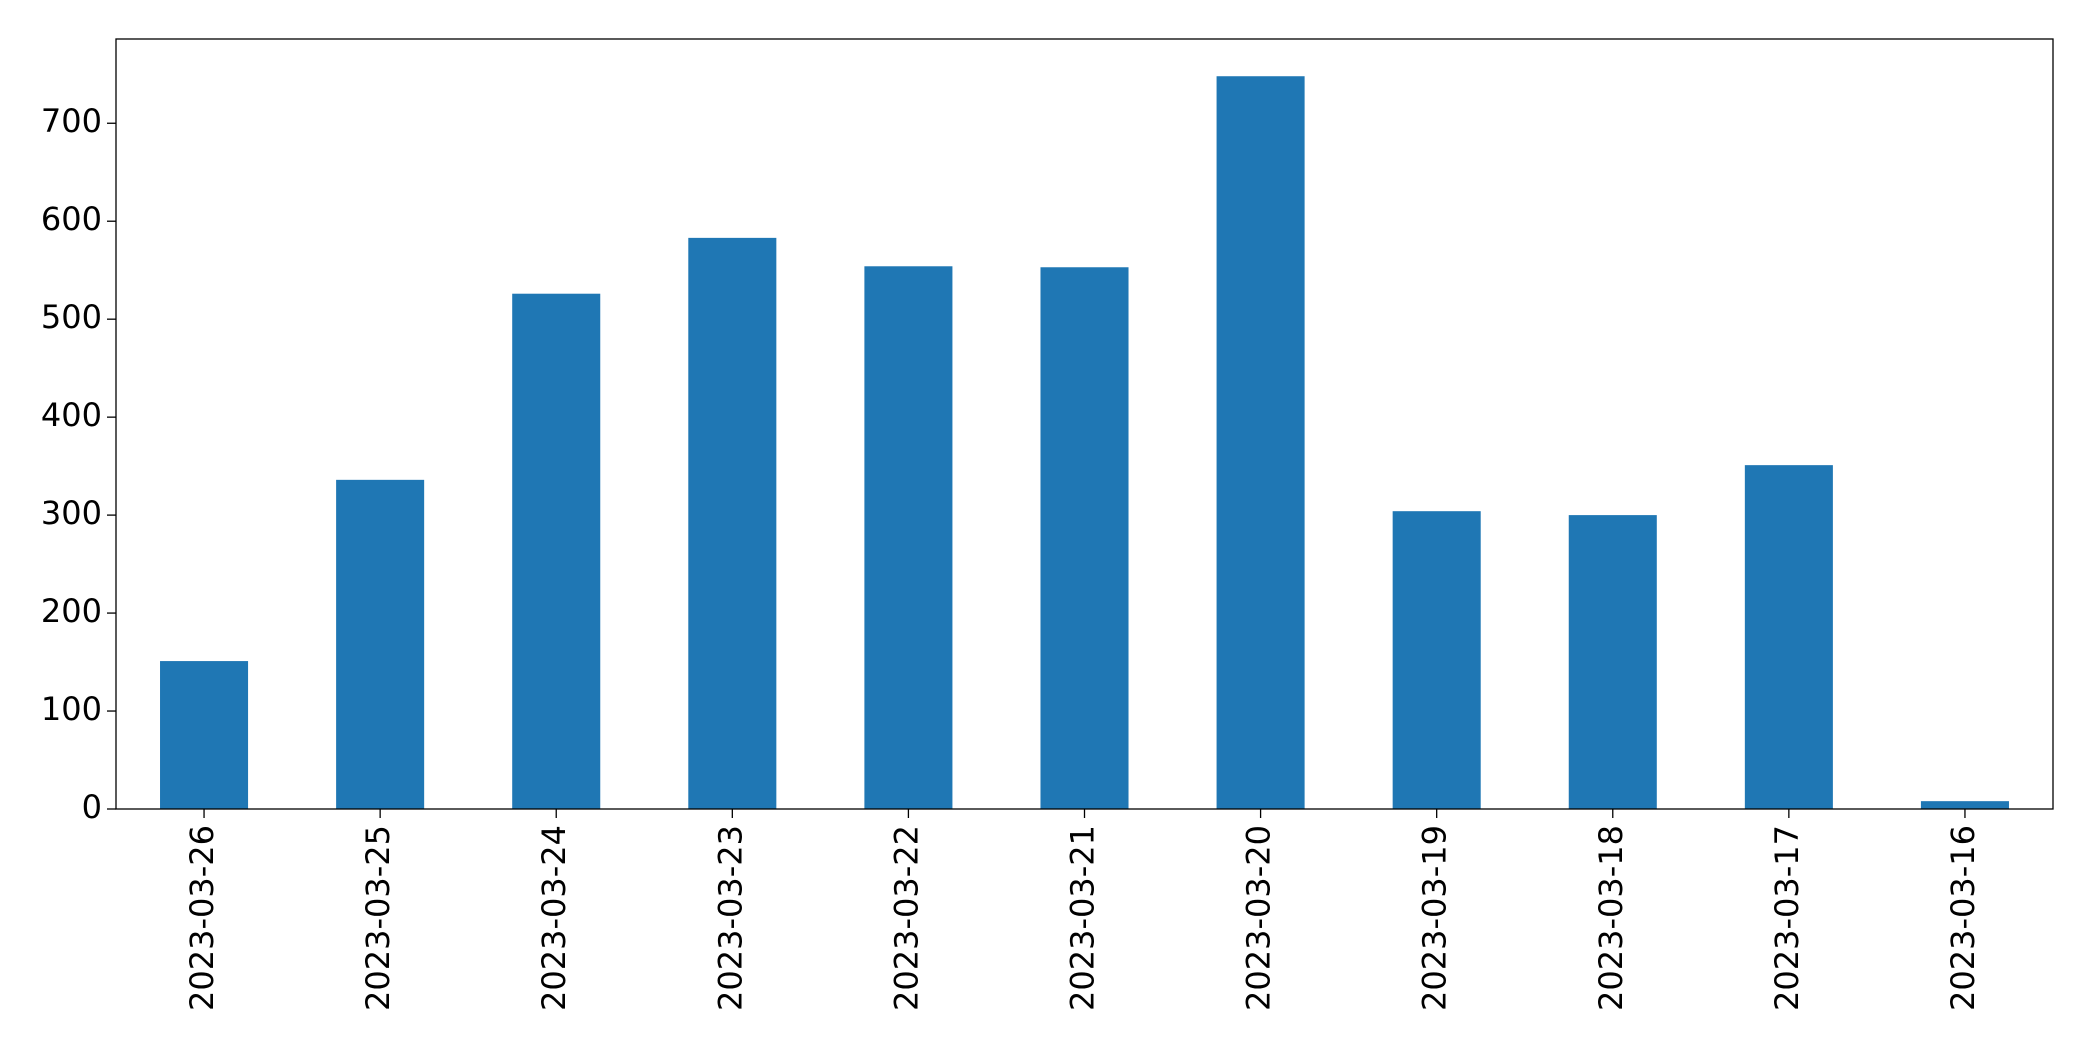 Image resolution: width=2093 pixels, height=1061 pixels. I want to click on y-tick-label: 700, so click(71, 121).